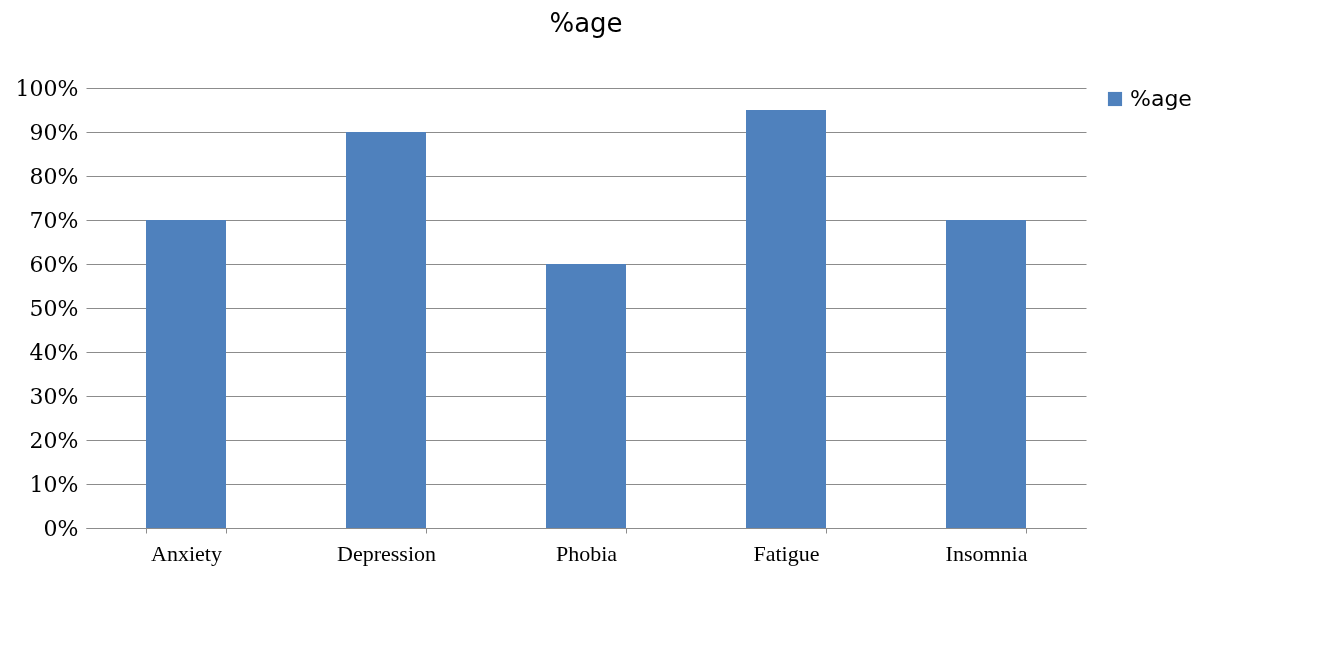 The height and width of the screenshot is (654, 1322). Describe the element at coordinates (54, 484) in the screenshot. I see `y-tick-label: 10%` at that location.